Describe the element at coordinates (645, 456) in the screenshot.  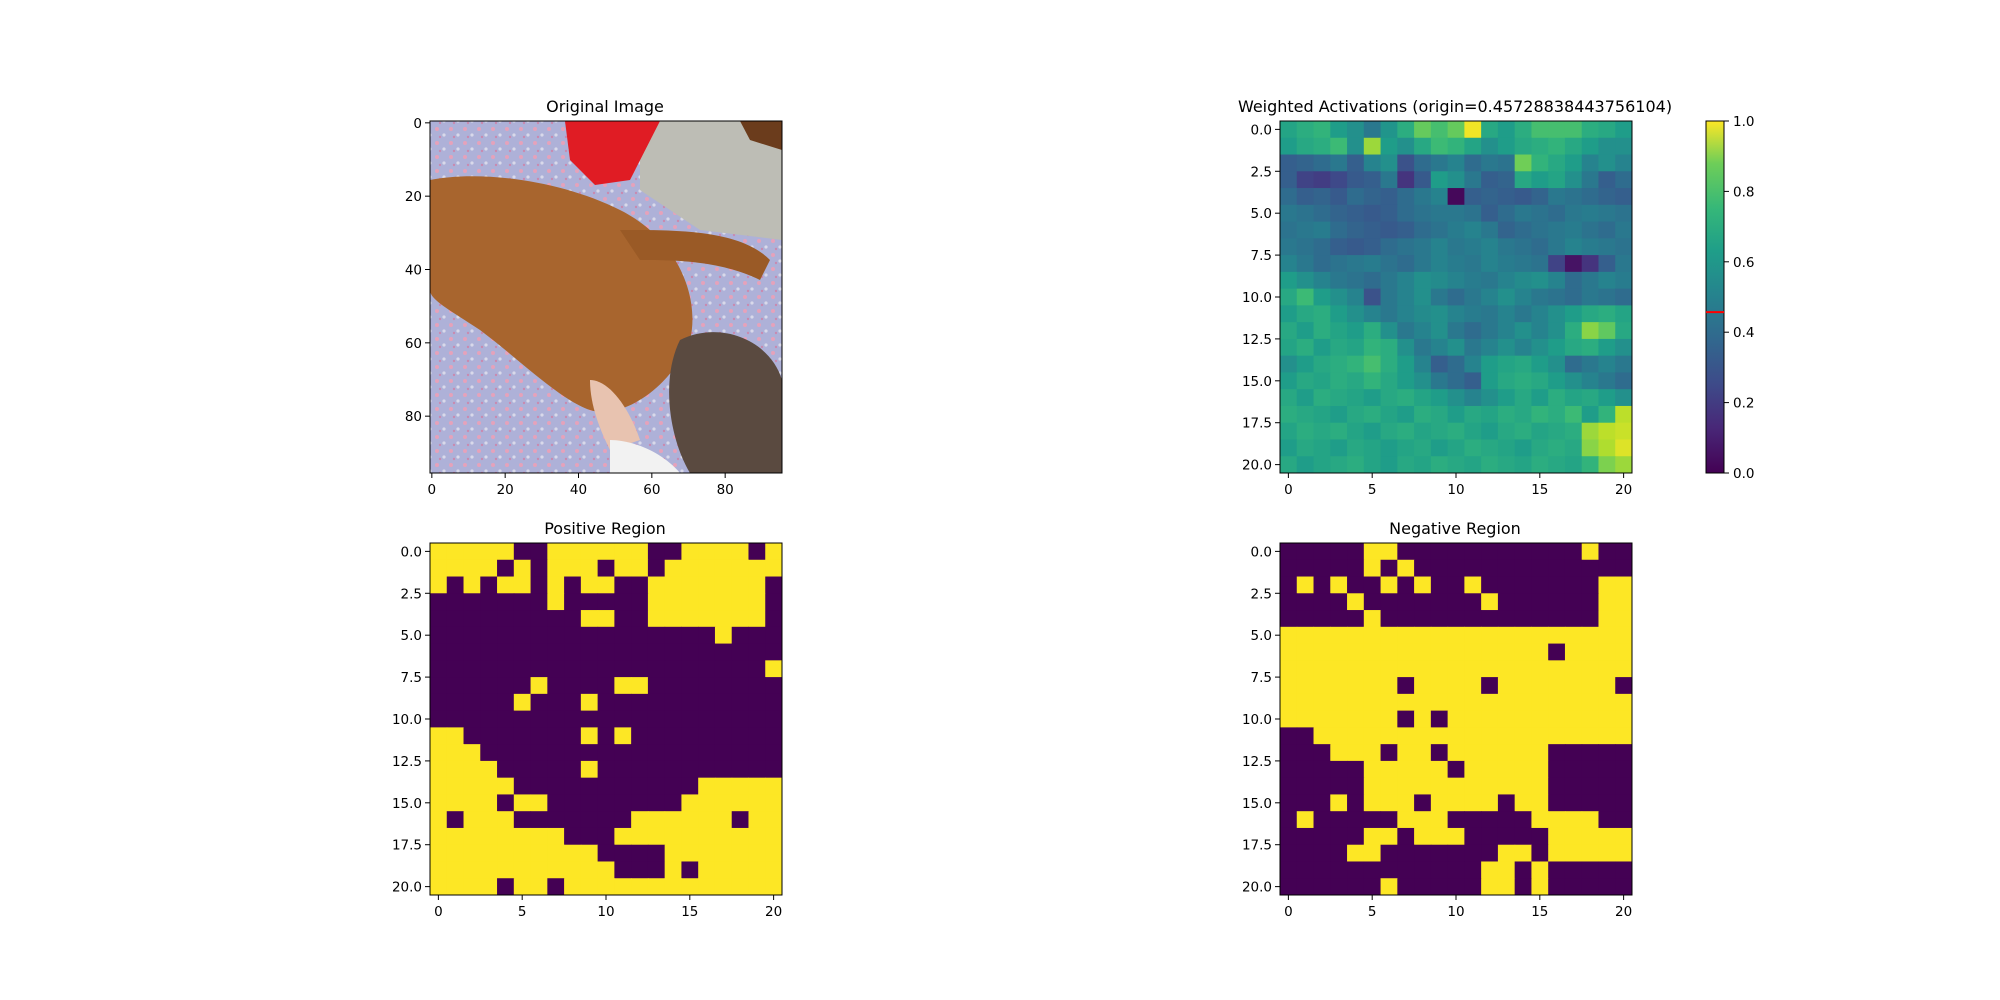
I see `image-sleeve` at that location.